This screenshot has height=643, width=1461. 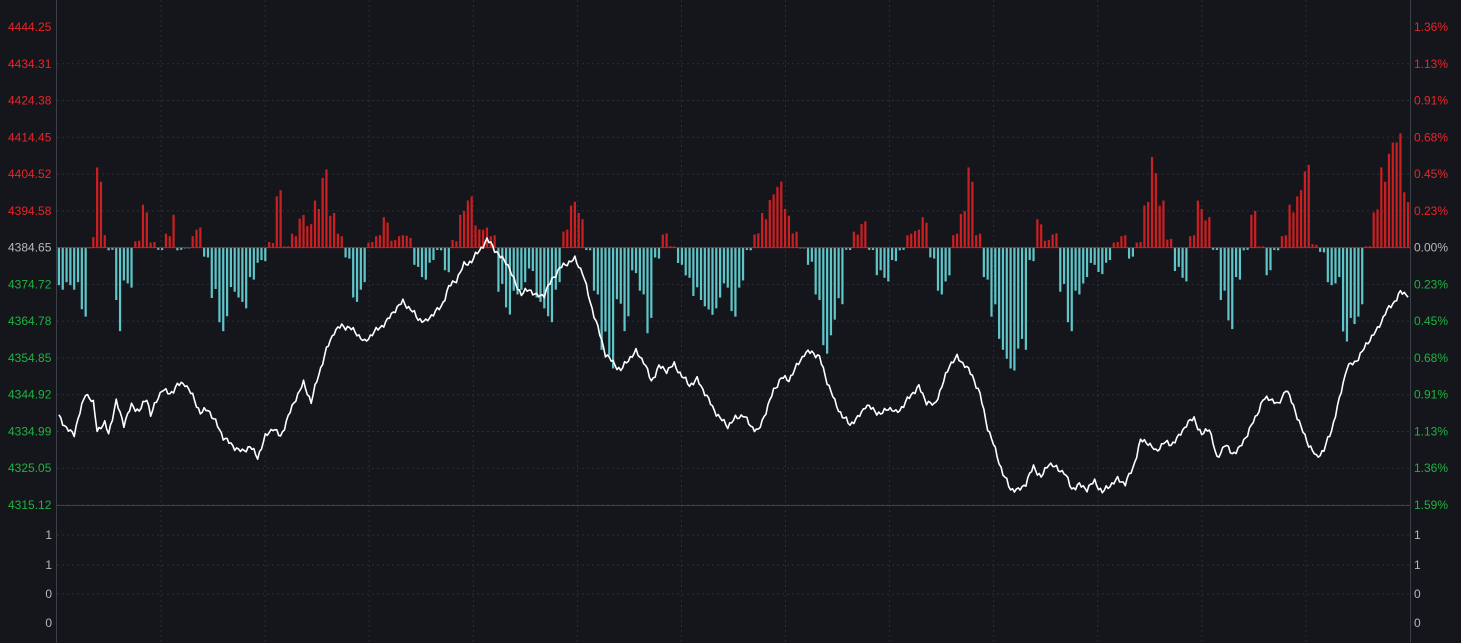 I want to click on left-tick-label: 4334.99, so click(x=30, y=431).